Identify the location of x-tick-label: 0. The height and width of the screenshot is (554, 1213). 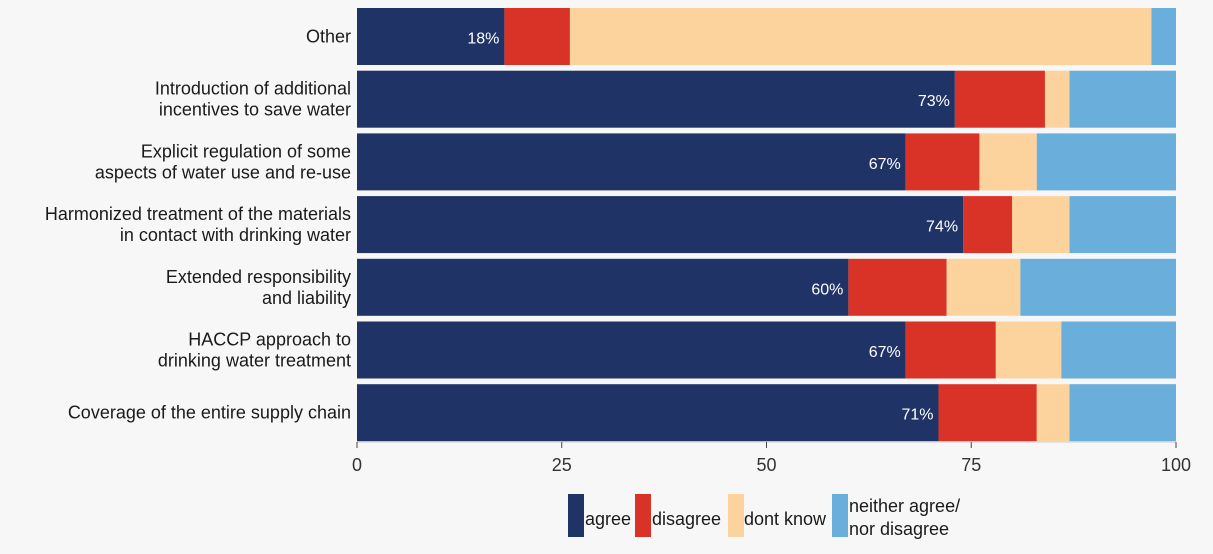
(357, 465).